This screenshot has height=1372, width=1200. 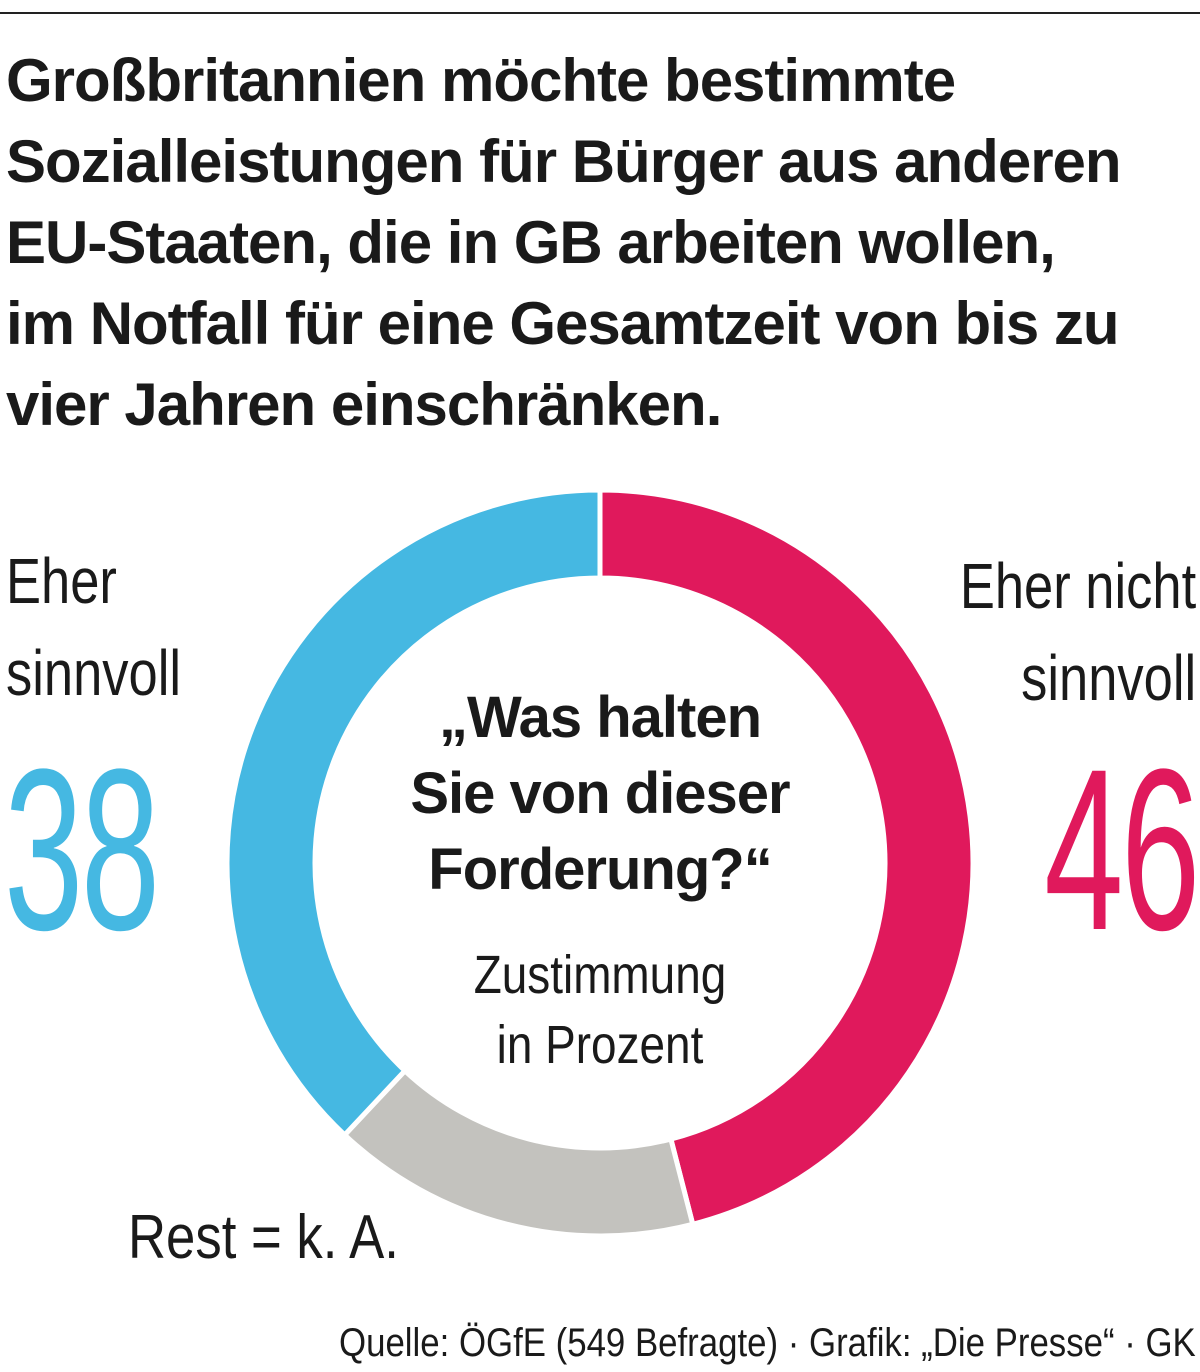 What do you see at coordinates (263, 1237) in the screenshot?
I see `rest-note: Rest = k. A.` at bounding box center [263, 1237].